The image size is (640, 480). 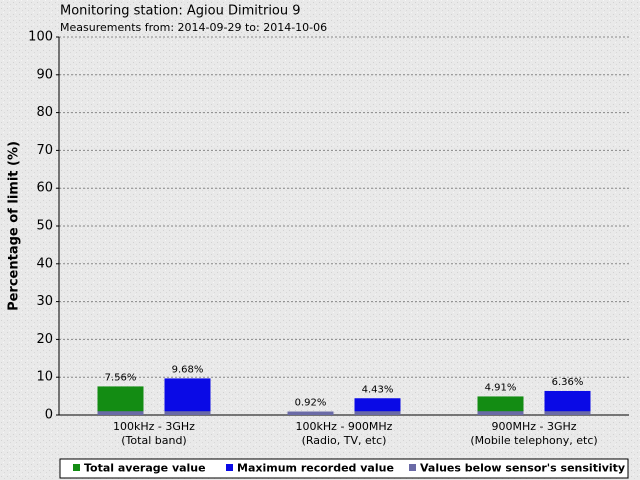 What do you see at coordinates (344, 426) in the screenshot?
I see `x-tick-label: 100kHz - 900MHz` at bounding box center [344, 426].